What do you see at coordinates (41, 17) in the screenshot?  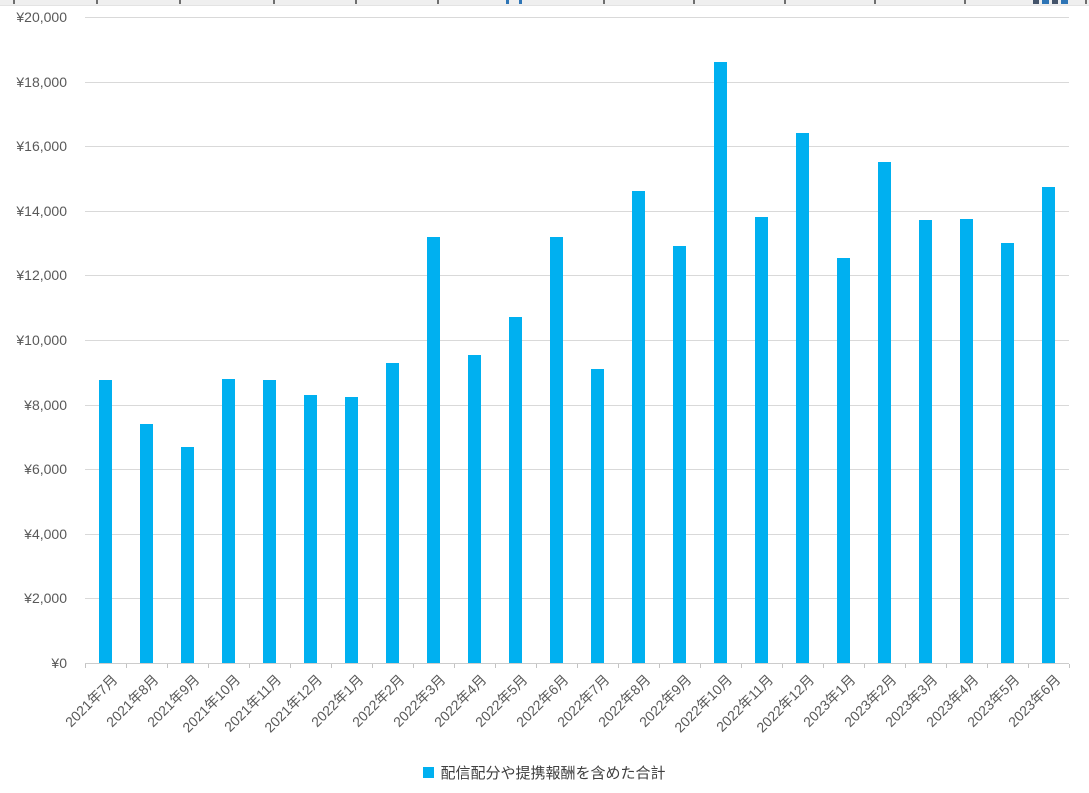 I see `y-axis-tick-label: ¥20,000` at bounding box center [41, 17].